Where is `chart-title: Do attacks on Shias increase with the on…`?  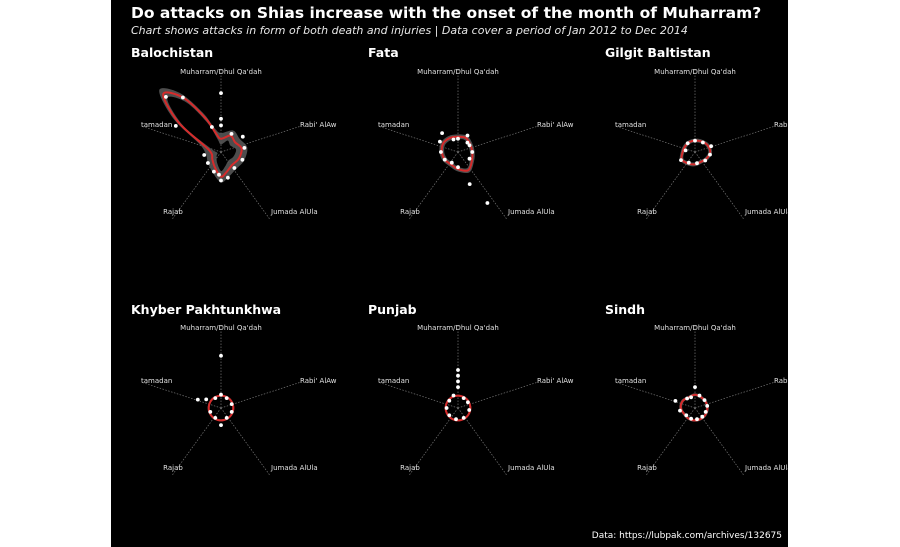
chart-title: Do attacks on Shias increase with the on… is located at coordinates (446, 13).